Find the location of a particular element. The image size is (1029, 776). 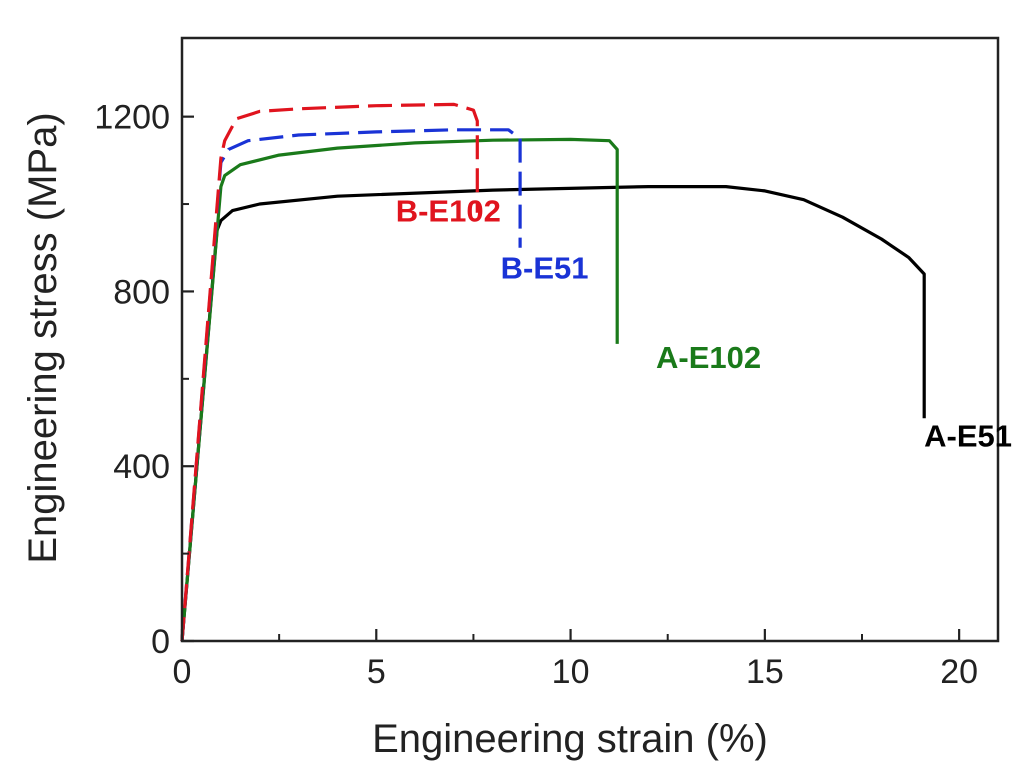

y-tick-label: 800 is located at coordinates (141, 292).